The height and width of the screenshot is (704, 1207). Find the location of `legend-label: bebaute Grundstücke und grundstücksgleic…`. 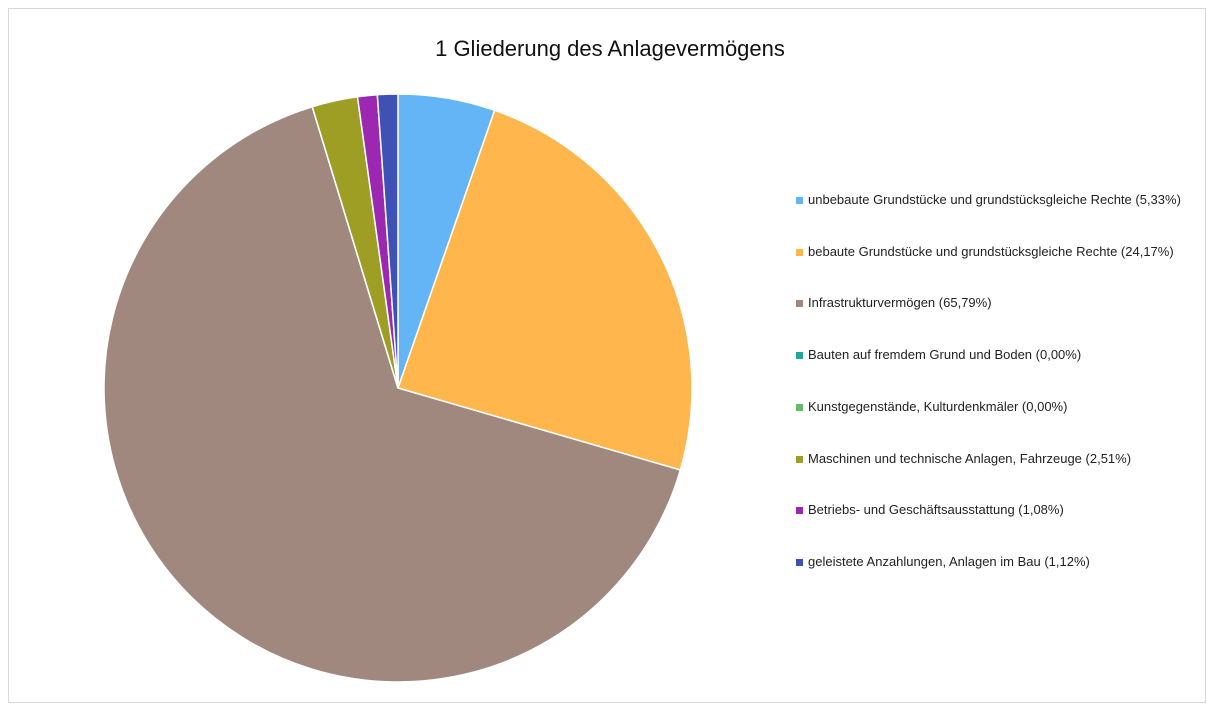

legend-label: bebaute Grundstücke und grundstücksgleic… is located at coordinates (991, 251).